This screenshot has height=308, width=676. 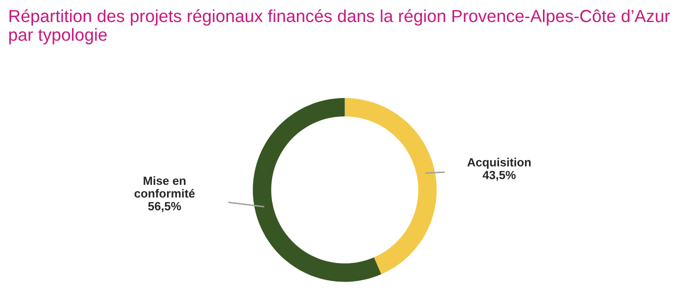 I want to click on chart-title: Répartition des projets régionaux financés dans la région Provence-Alpes-Côte d’Azur par typologie, so click(x=339, y=26).